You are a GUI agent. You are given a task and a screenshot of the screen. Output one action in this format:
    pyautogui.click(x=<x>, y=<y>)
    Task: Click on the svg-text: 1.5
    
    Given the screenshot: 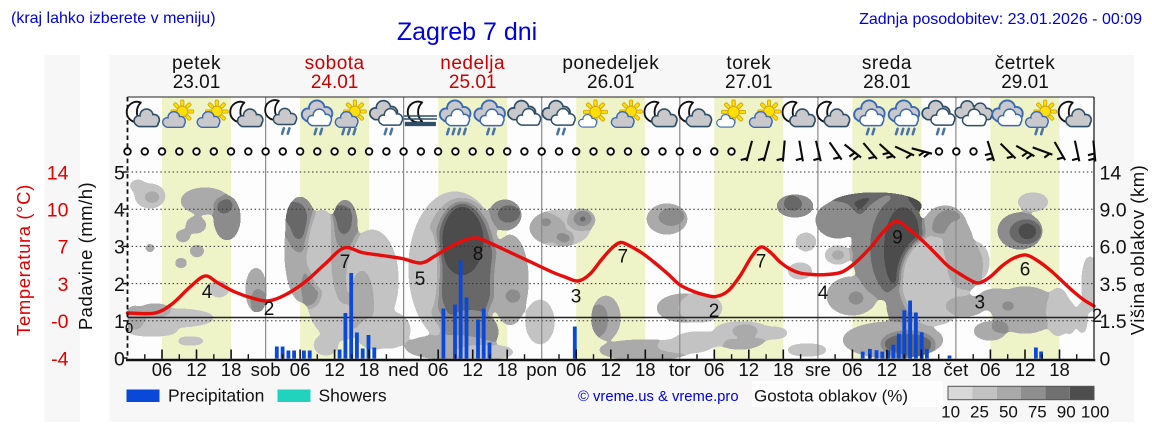 What is the action you would take?
    pyautogui.click(x=1113, y=322)
    